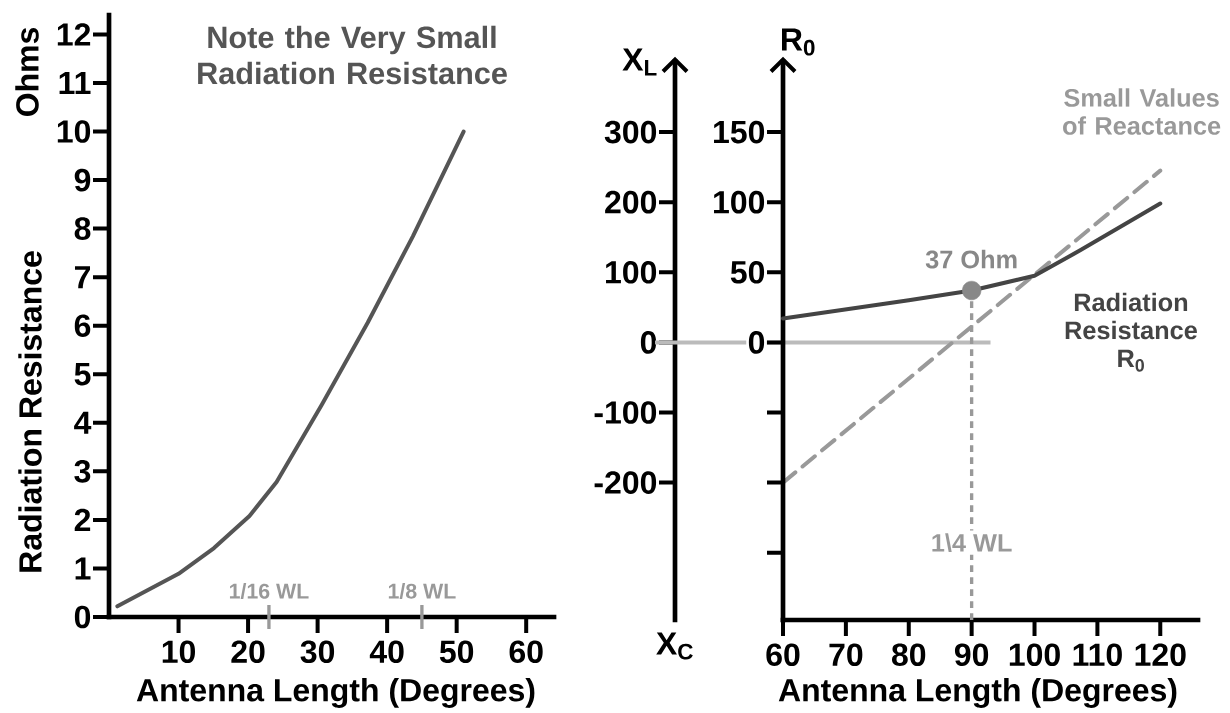 The image size is (1230, 713). I want to click on y-tick-label: 8, so click(82, 228).